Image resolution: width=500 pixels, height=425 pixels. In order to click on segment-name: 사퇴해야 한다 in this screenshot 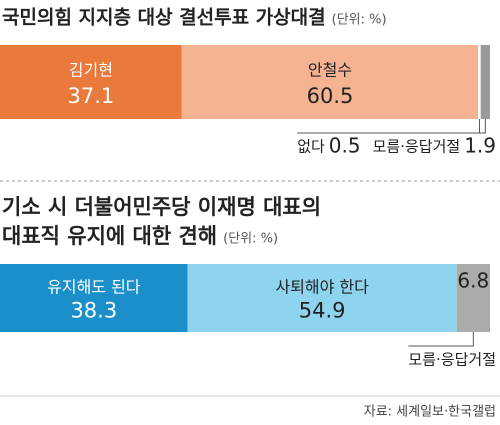, I will do `click(322, 286)`.